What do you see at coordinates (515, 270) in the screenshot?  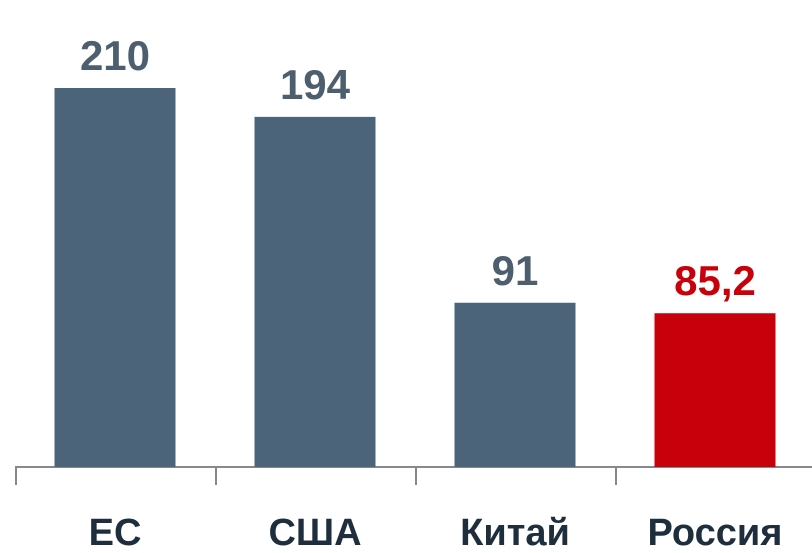 I see `data-label: 91` at bounding box center [515, 270].